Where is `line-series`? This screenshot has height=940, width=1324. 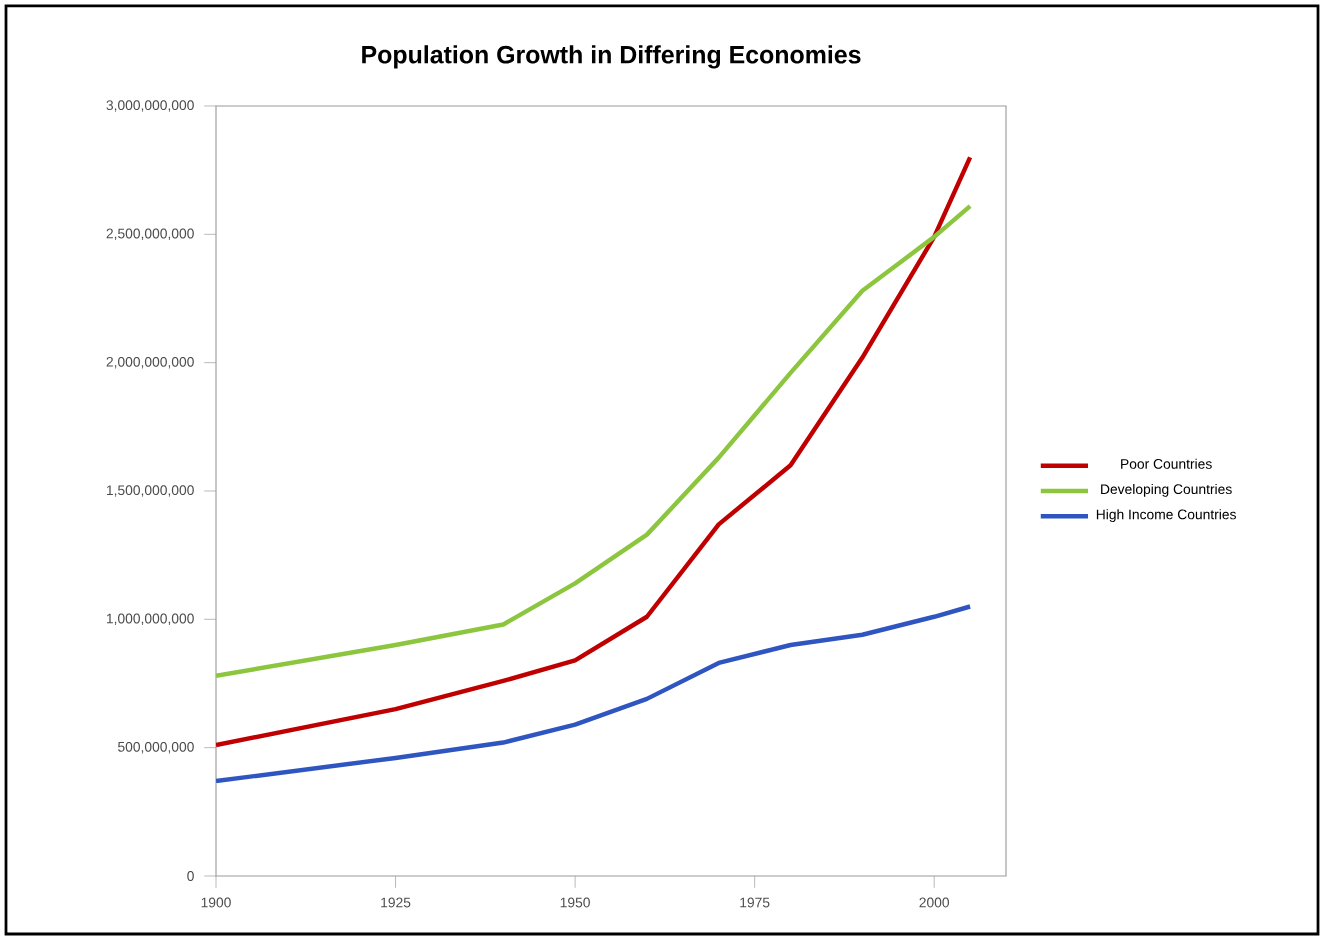 line-series is located at coordinates (594, 694).